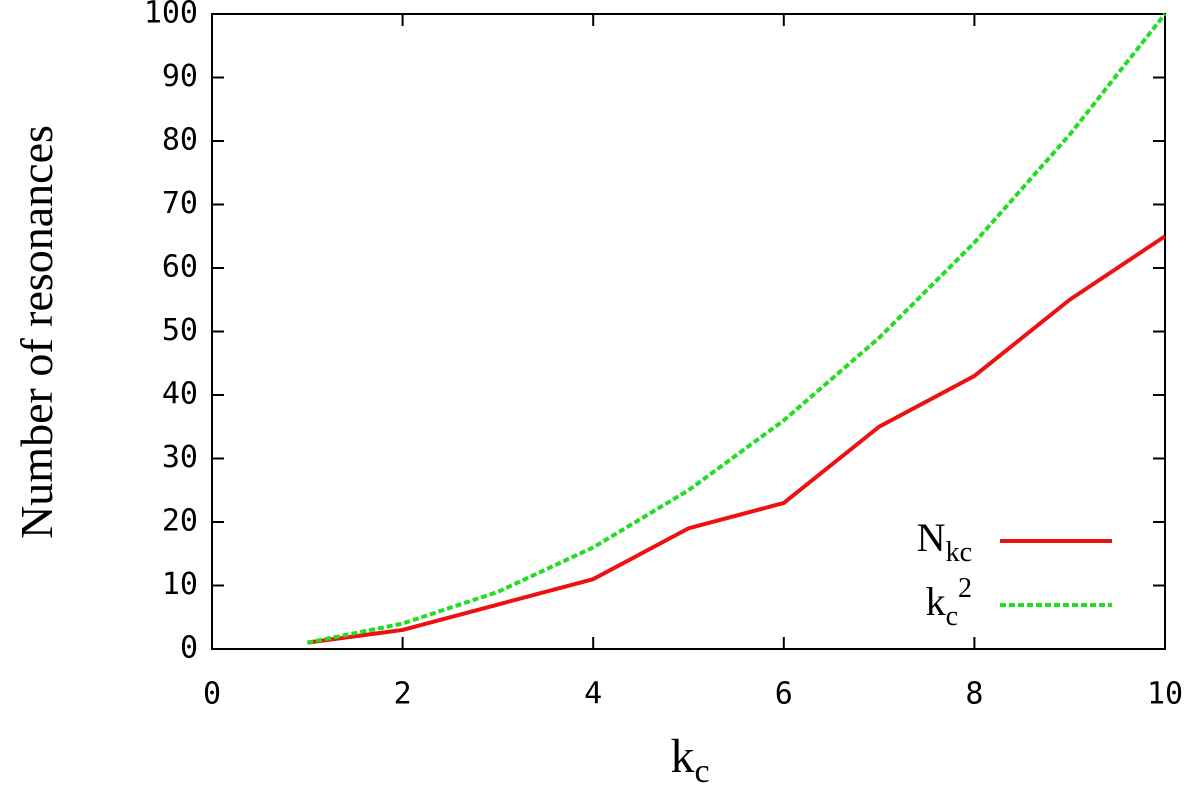 Image resolution: width=1200 pixels, height=788 pixels. Describe the element at coordinates (403, 694) in the screenshot. I see `x-tick-label: 2` at that location.